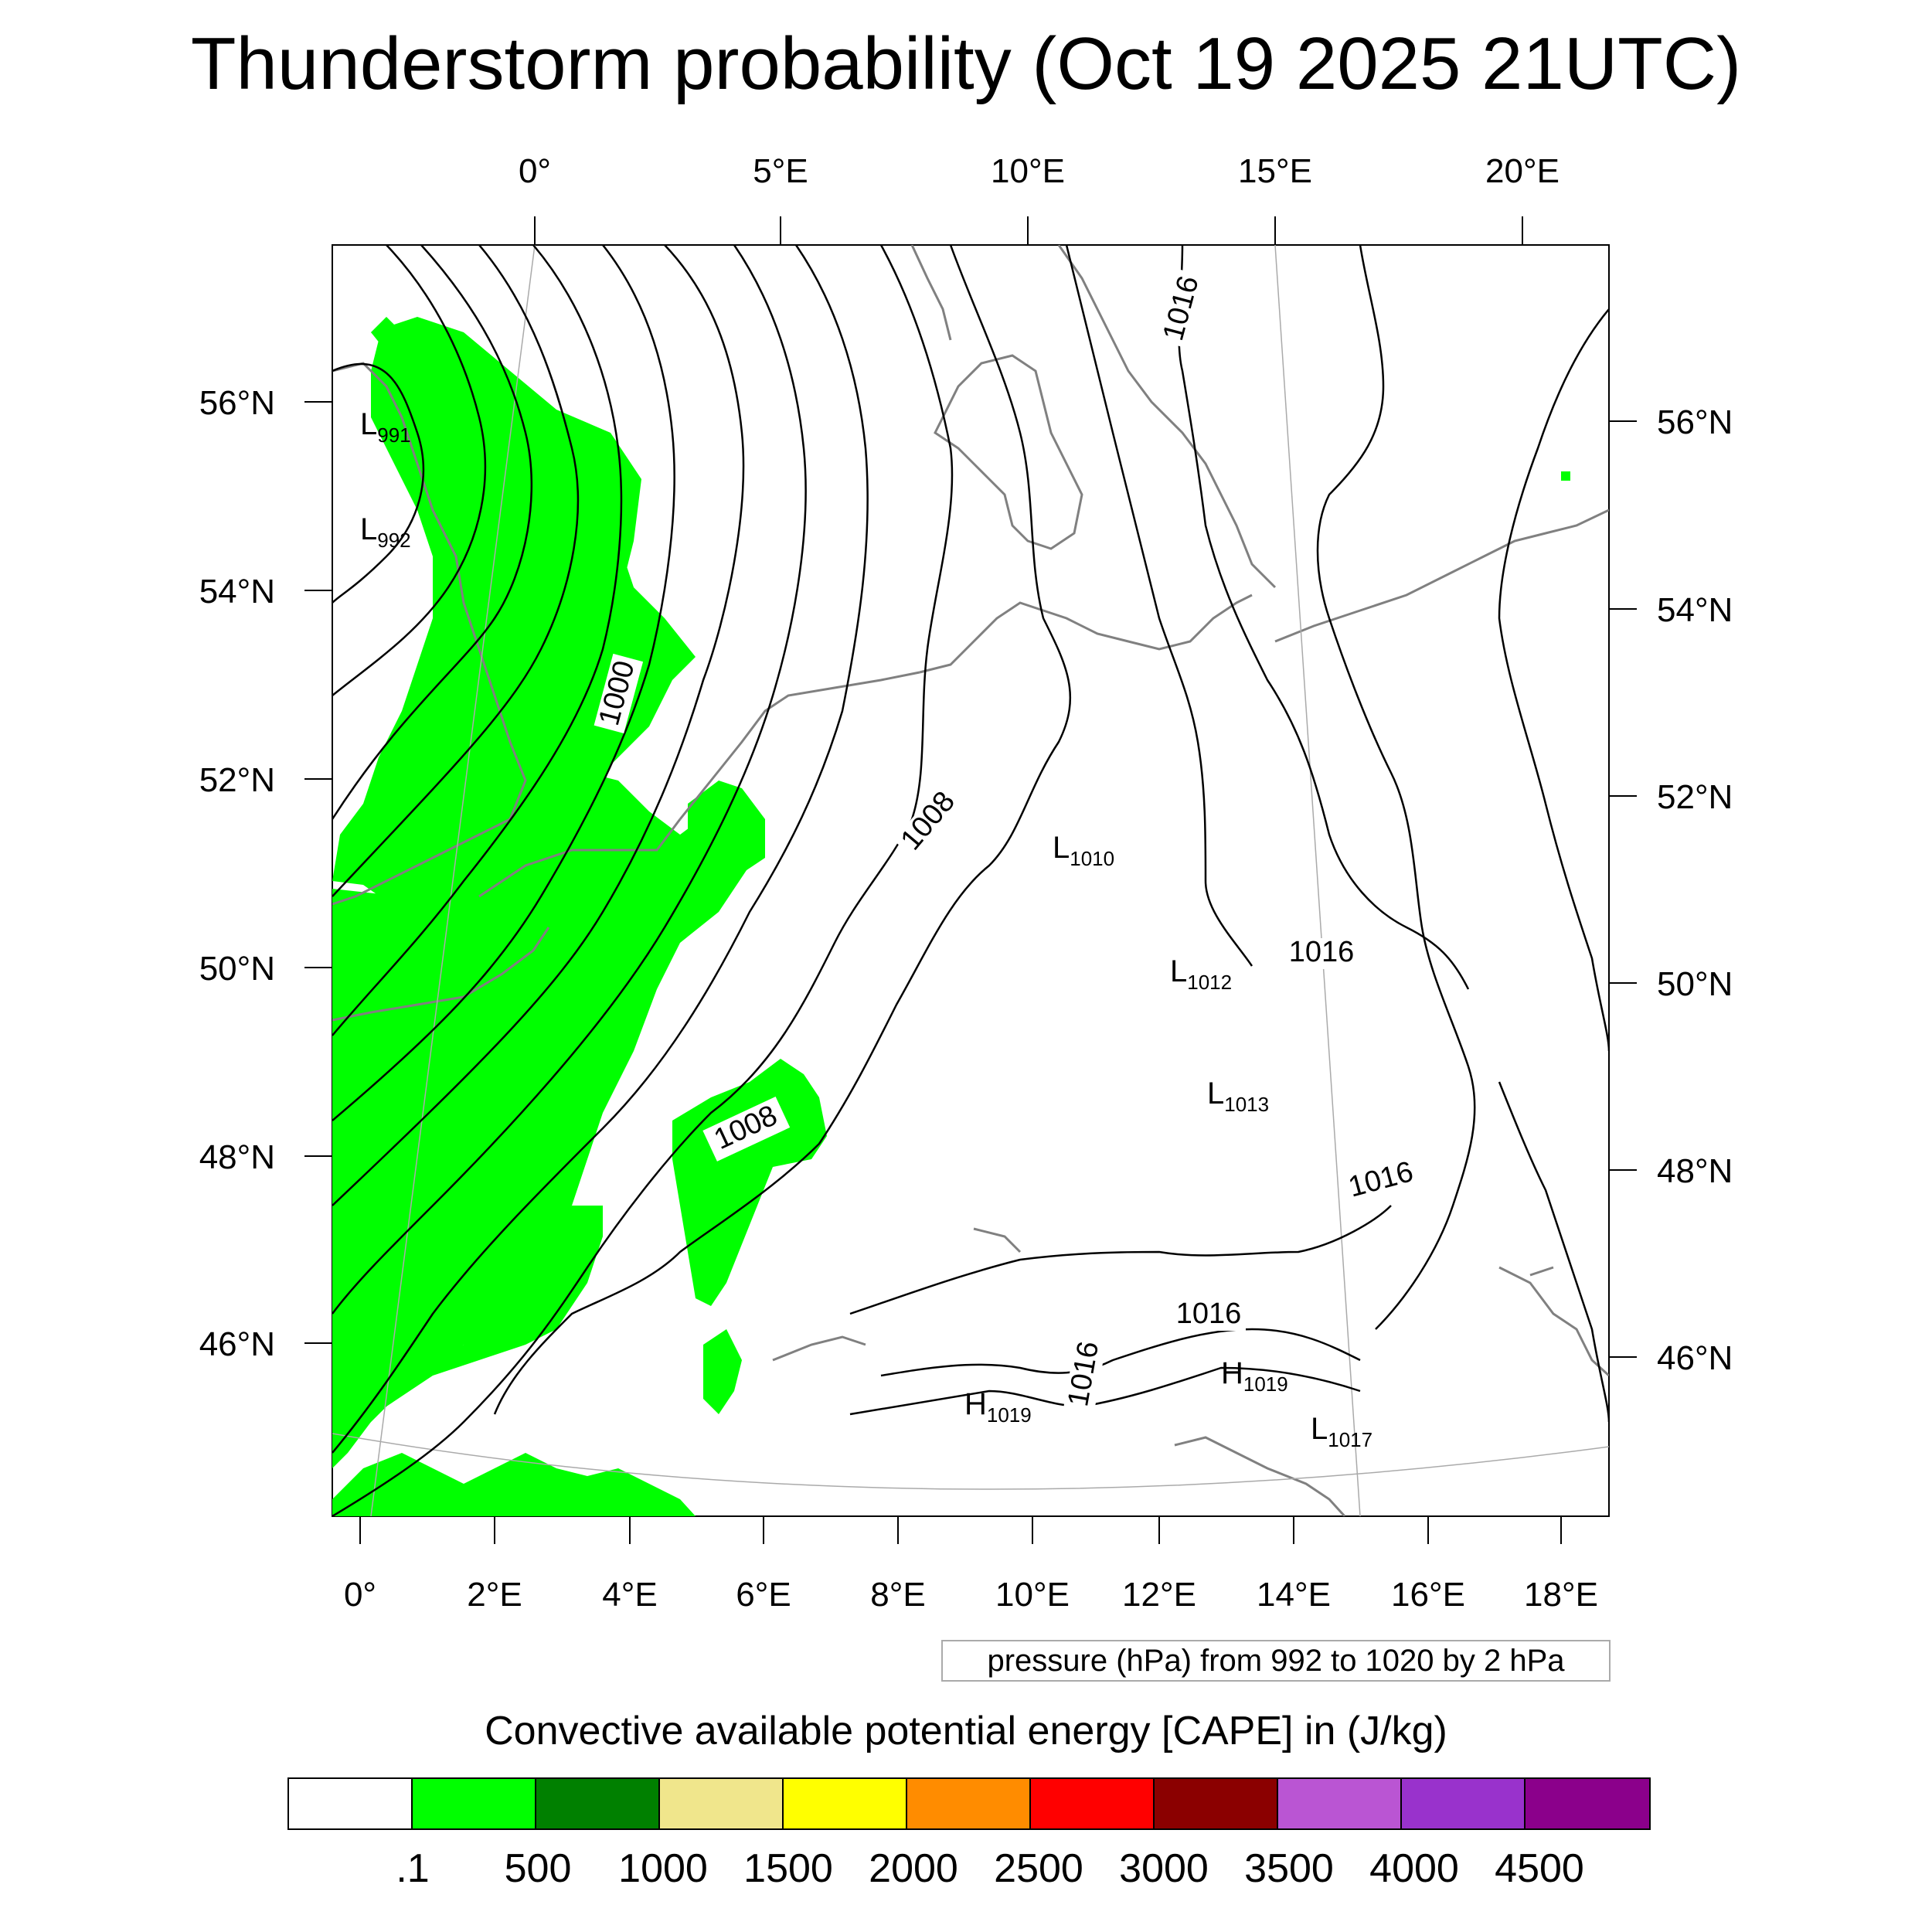  I want to click on coastline-uk, so click(429, 634).